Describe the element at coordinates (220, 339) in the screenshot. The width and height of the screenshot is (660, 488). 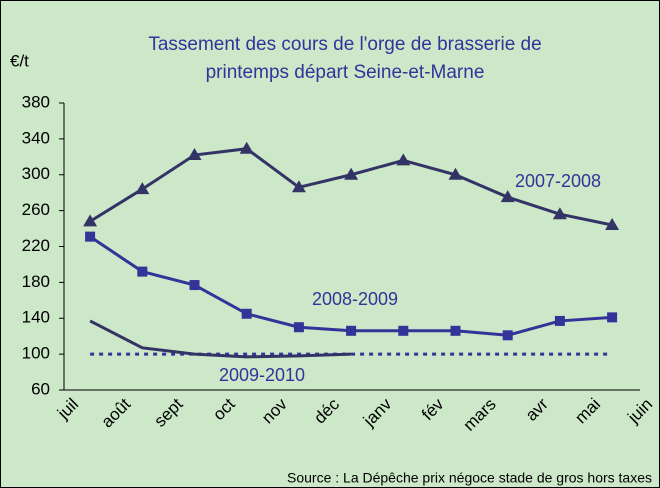
I see `series-line` at that location.